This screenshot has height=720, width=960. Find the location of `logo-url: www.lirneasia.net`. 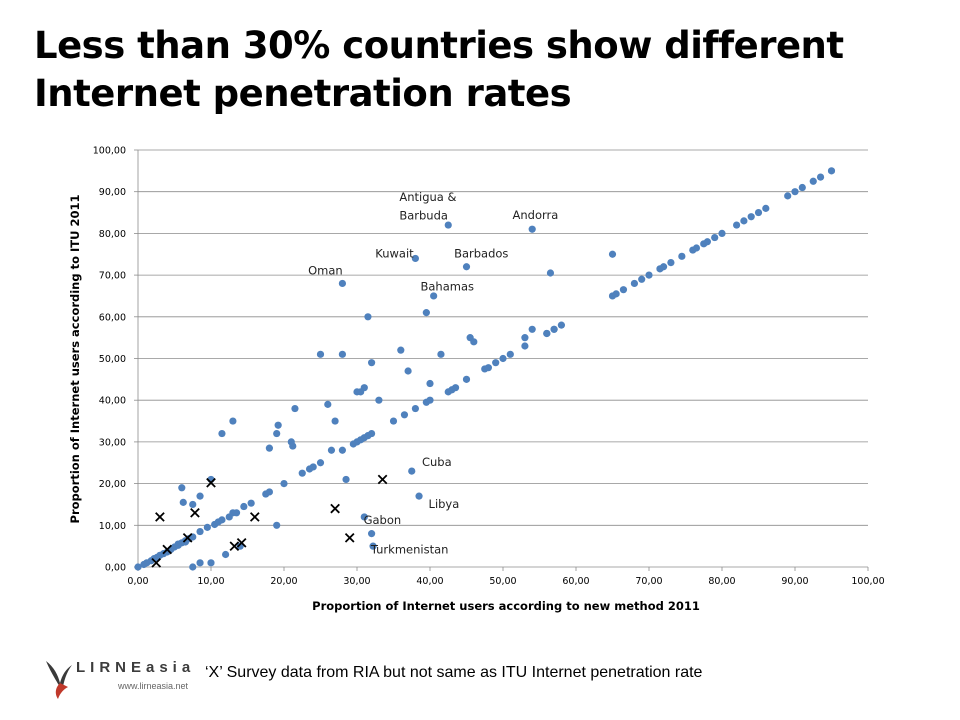

logo-url: www.lirneasia.net is located at coordinates (153, 686).